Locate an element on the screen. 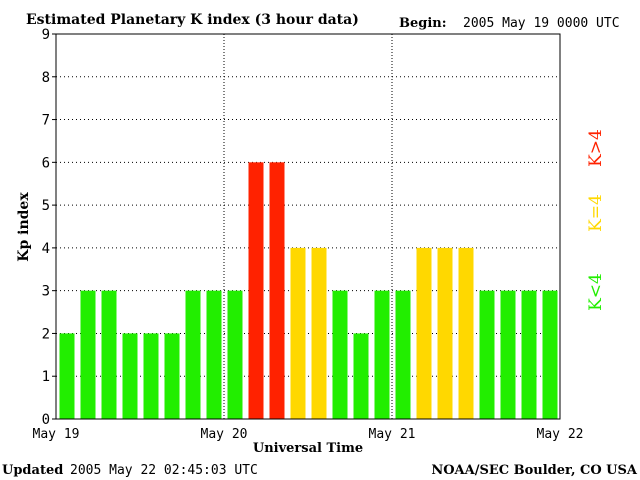 This screenshot has width=640, height=480. updated-label: Updated is located at coordinates (32, 470).